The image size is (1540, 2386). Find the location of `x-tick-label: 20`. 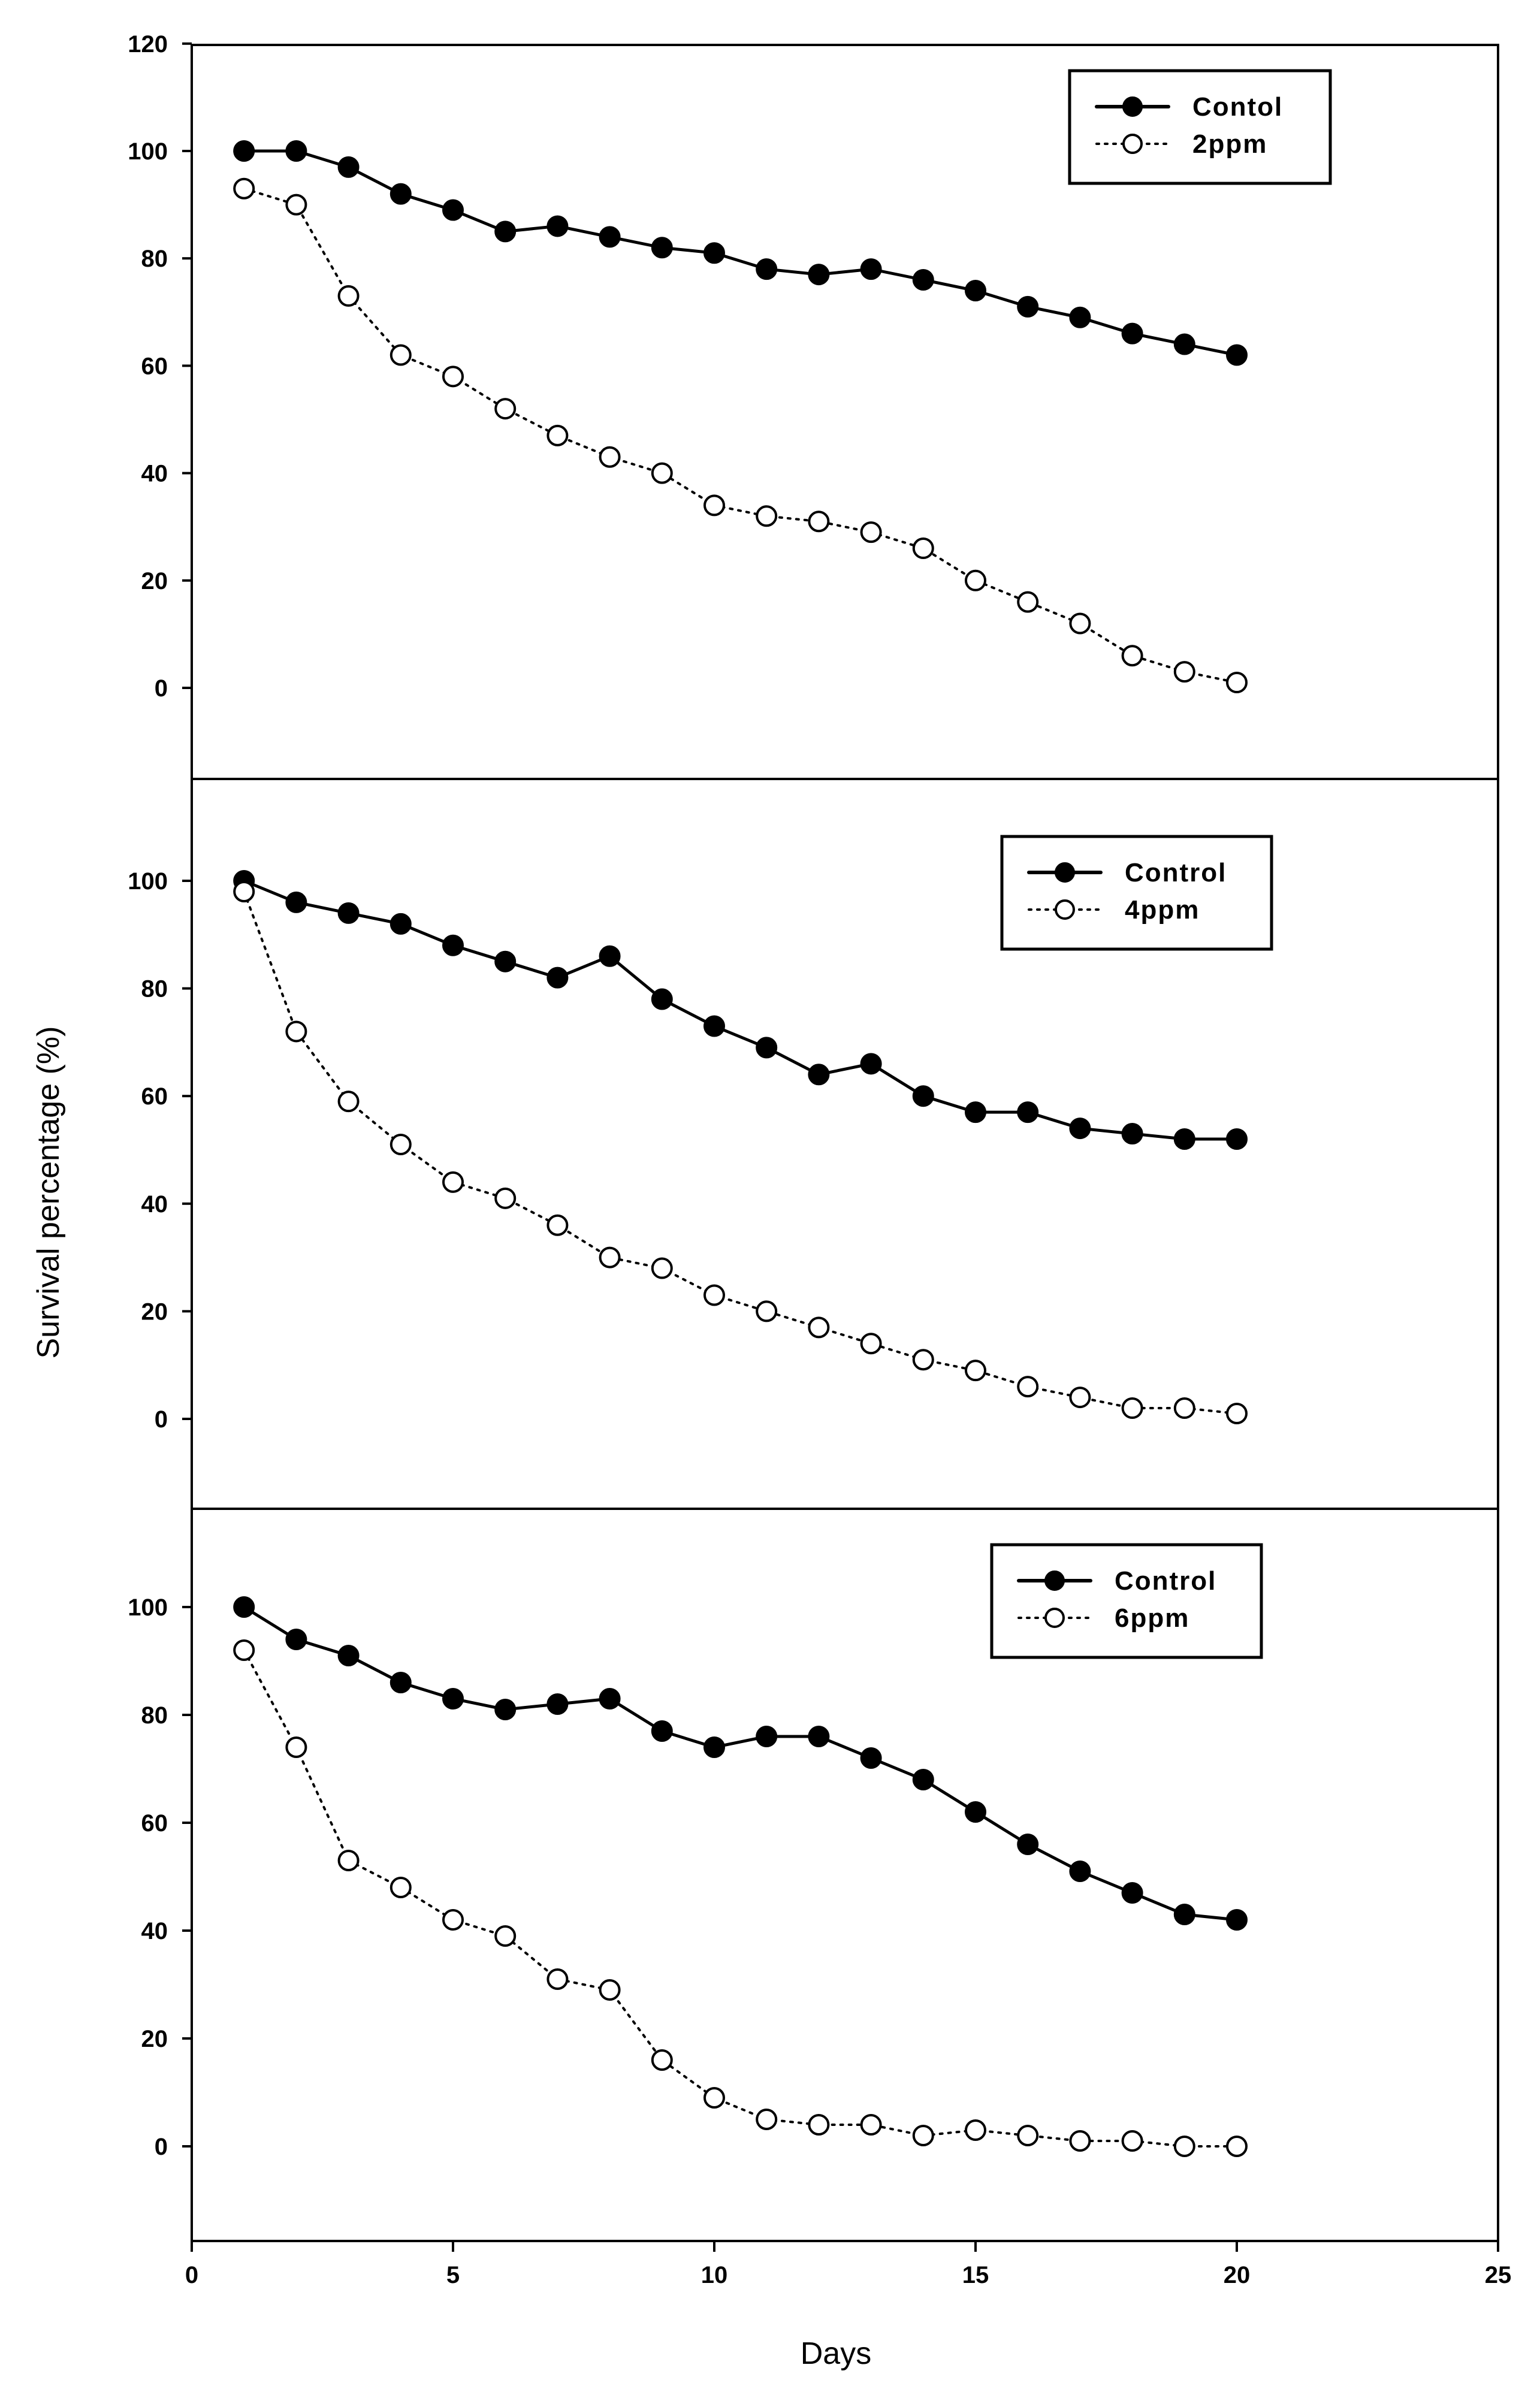

x-tick-label: 20 is located at coordinates (1237, 2275).